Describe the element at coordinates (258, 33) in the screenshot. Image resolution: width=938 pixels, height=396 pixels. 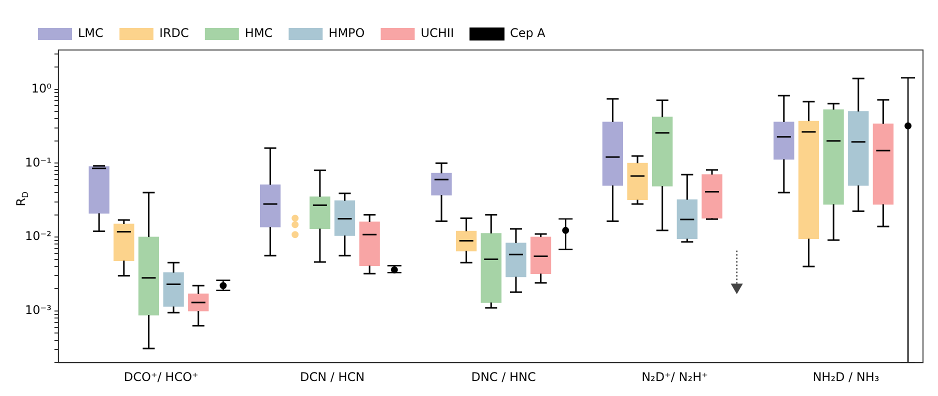
I see `legend-label: HMC` at that location.